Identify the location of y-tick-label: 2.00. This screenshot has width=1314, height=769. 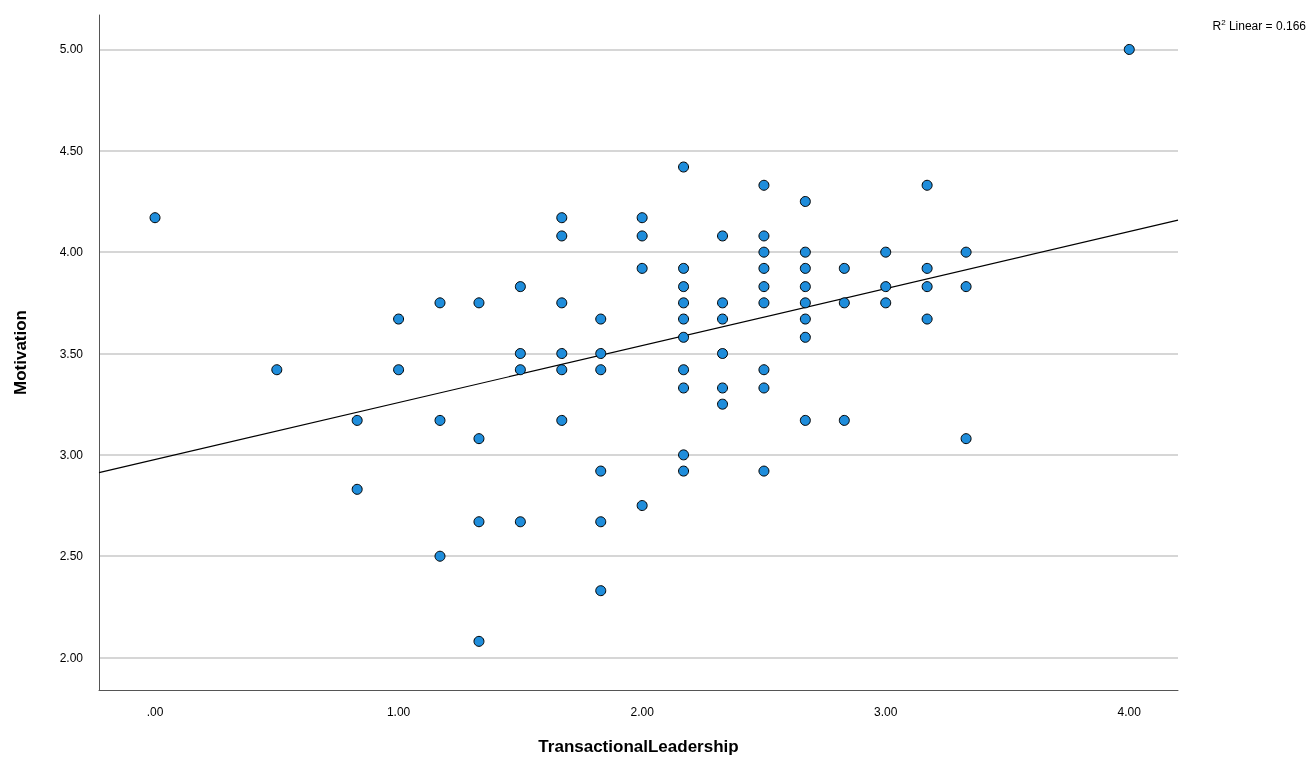
(71, 657).